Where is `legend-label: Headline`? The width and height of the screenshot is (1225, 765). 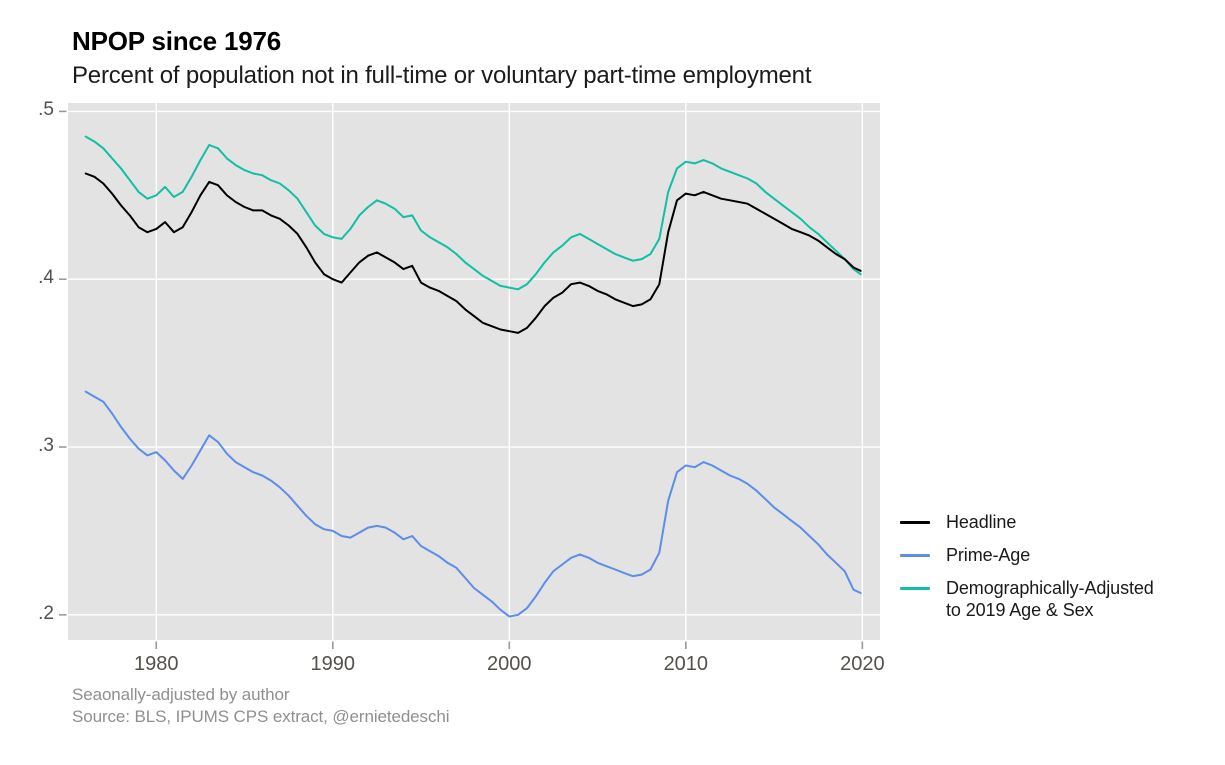 legend-label: Headline is located at coordinates (981, 522).